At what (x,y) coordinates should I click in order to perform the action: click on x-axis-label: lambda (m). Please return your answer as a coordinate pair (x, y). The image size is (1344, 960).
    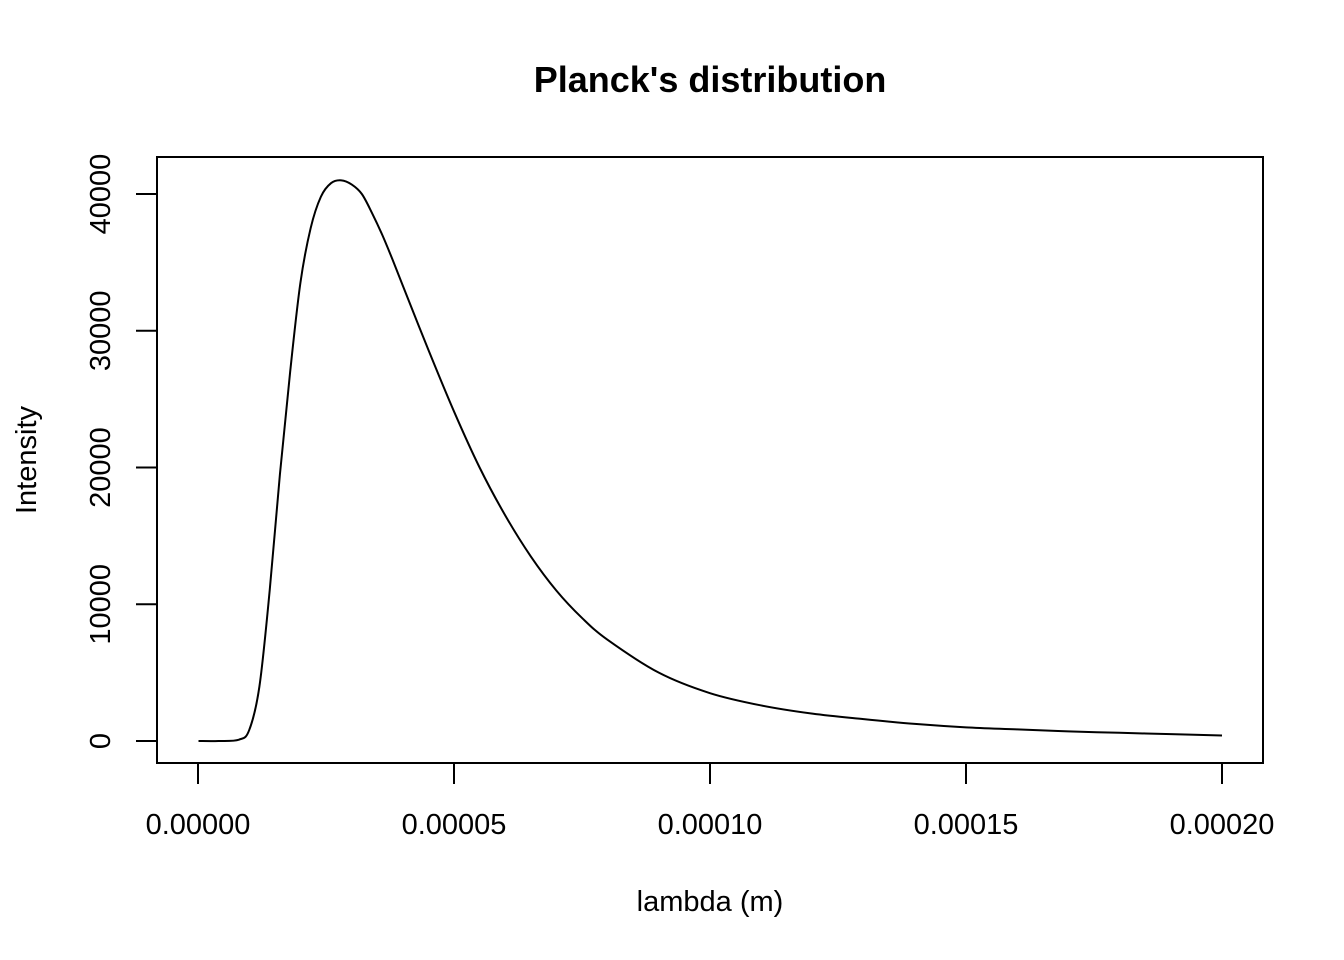
    Looking at the image, I should click on (710, 902).